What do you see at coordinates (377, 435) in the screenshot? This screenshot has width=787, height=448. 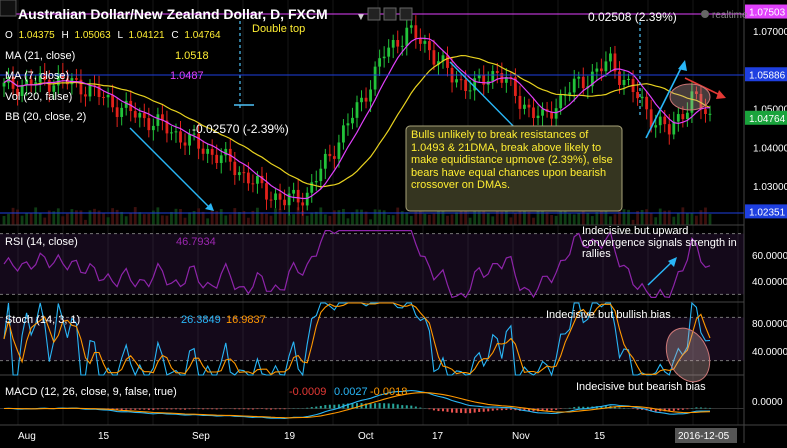 I see `time-axis: Aug 15 Sep 19 Oct 17 Nov 15 2016-12-05` at bounding box center [377, 435].